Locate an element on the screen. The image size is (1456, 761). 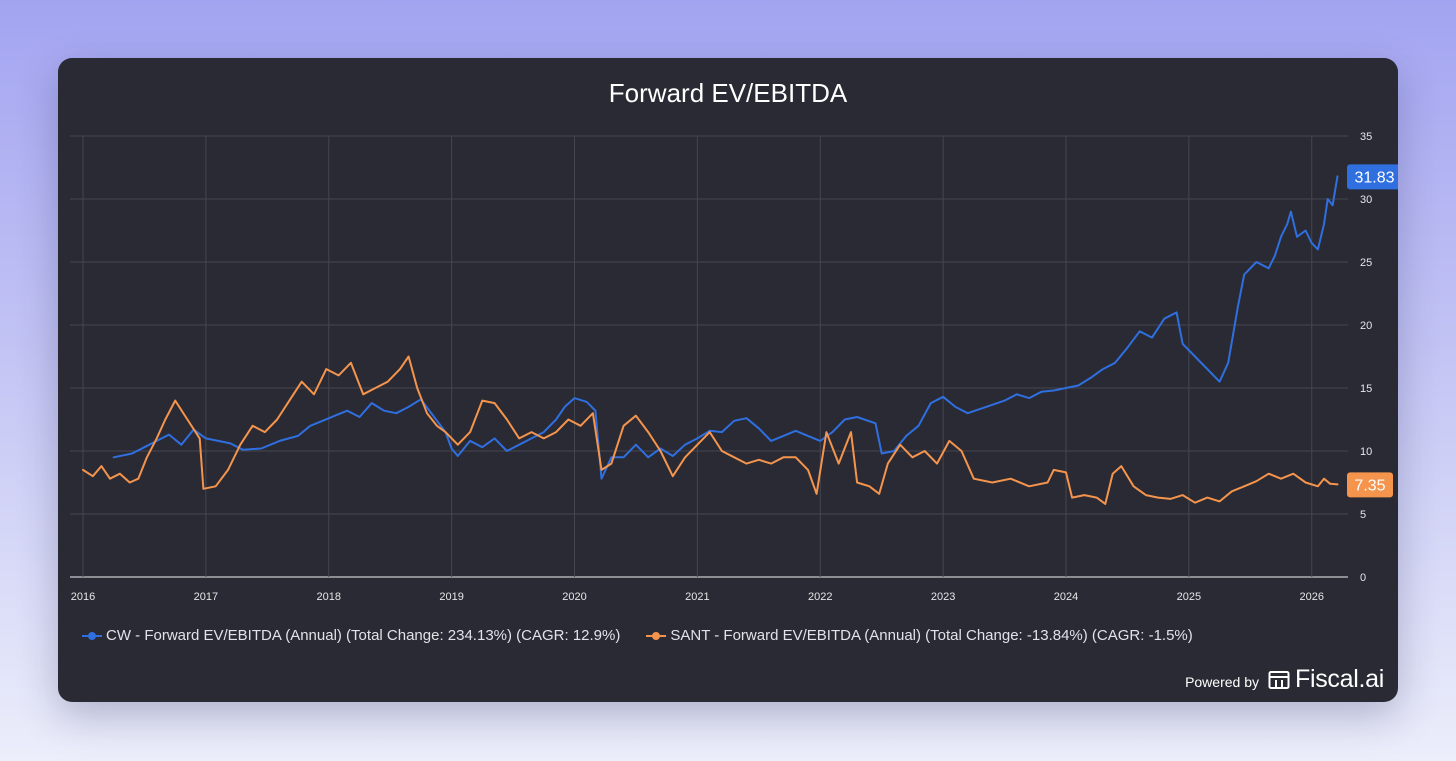
x-tick-label: 2025 is located at coordinates (1189, 597).